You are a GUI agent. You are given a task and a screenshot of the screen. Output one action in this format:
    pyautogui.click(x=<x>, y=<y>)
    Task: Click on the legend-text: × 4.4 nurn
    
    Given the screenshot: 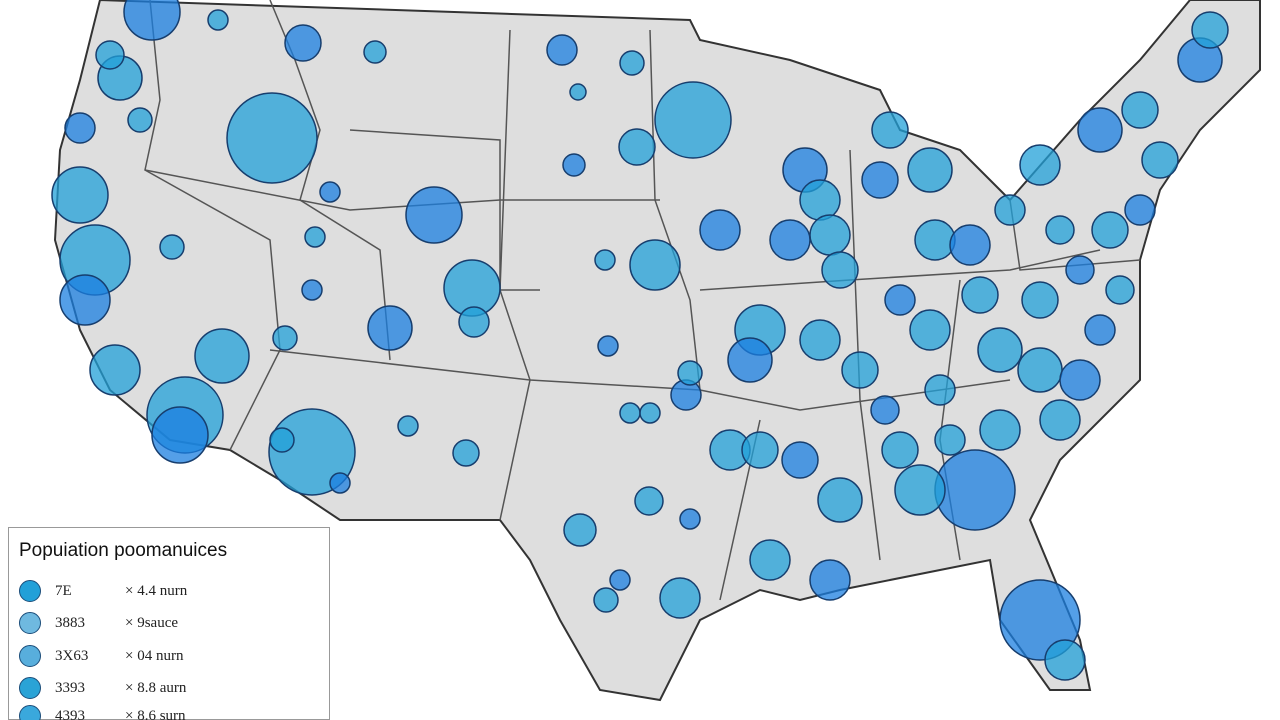 What is the action you would take?
    pyautogui.click(x=156, y=590)
    